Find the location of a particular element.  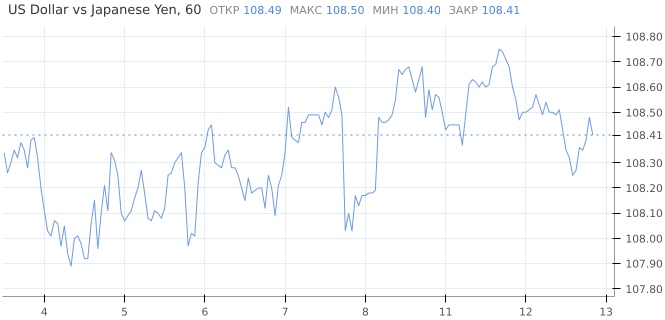

text: МАКС 108.50 is located at coordinates (327, 10).